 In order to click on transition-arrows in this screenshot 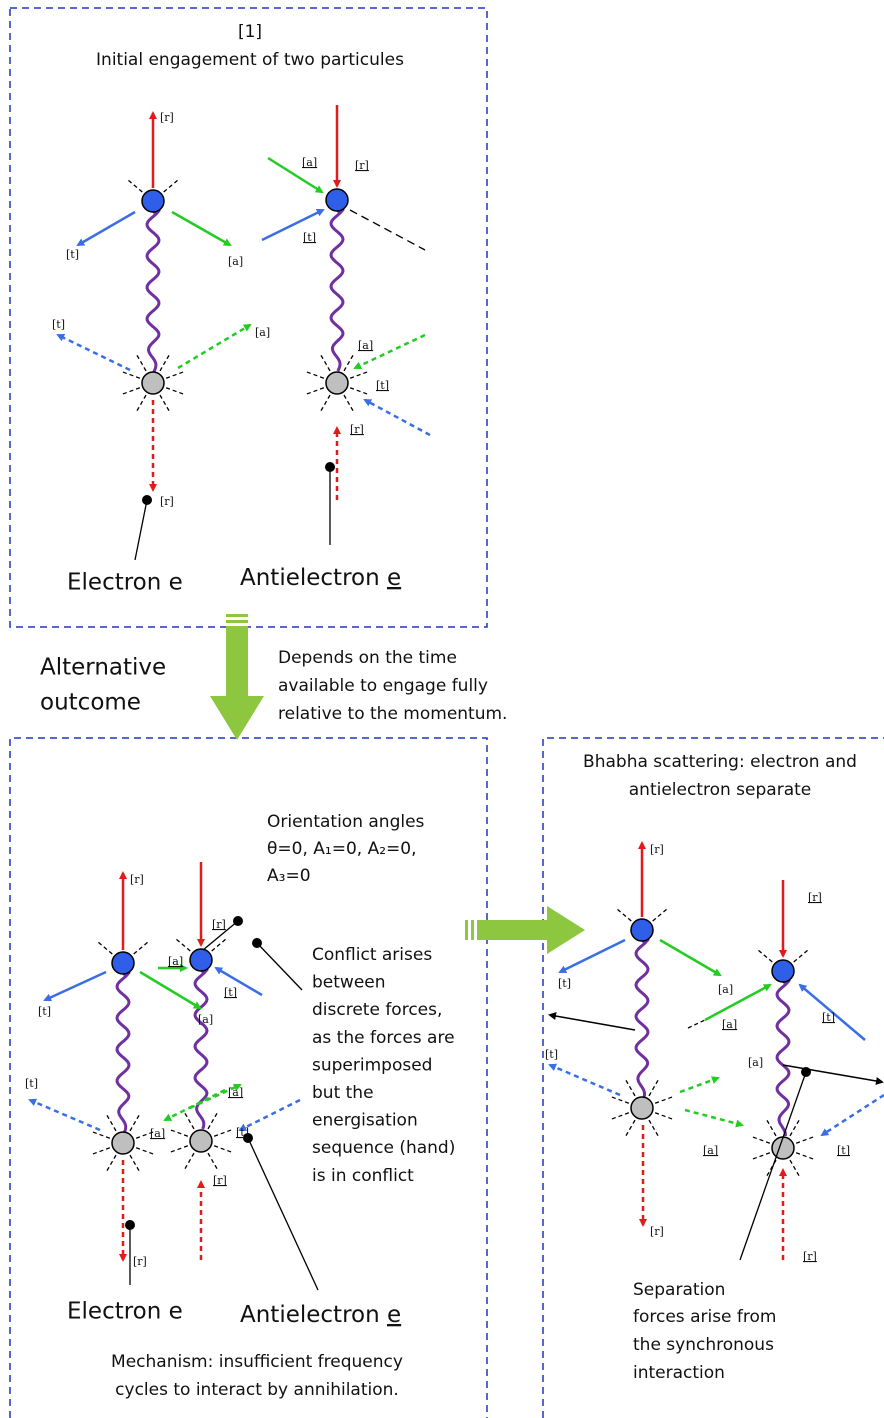, I will do `click(397, 784)`.